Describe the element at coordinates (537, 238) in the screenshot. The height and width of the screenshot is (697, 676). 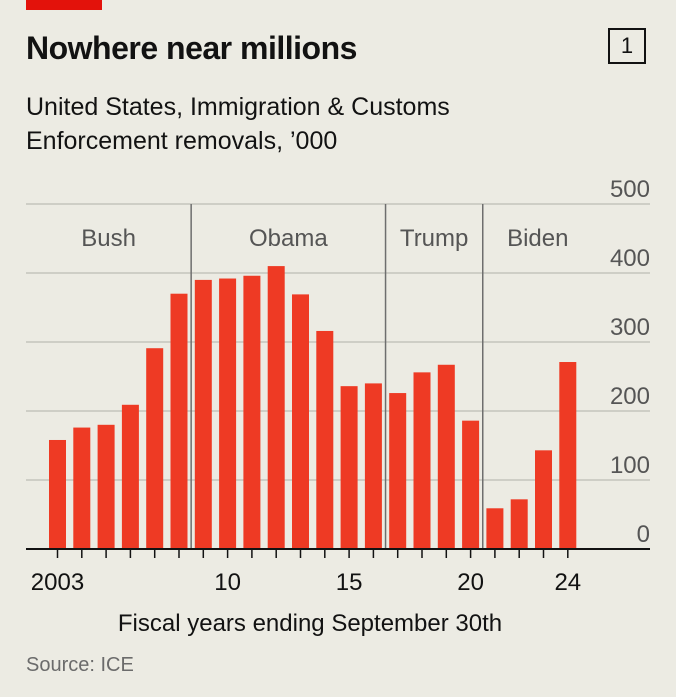
I see `presidency-label: Biden` at that location.